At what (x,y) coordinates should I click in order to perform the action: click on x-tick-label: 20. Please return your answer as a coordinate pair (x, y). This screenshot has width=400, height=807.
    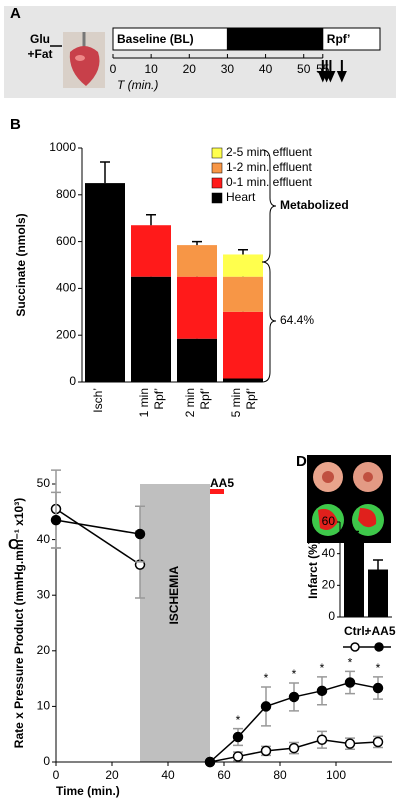
    Looking at the image, I should click on (190, 69).